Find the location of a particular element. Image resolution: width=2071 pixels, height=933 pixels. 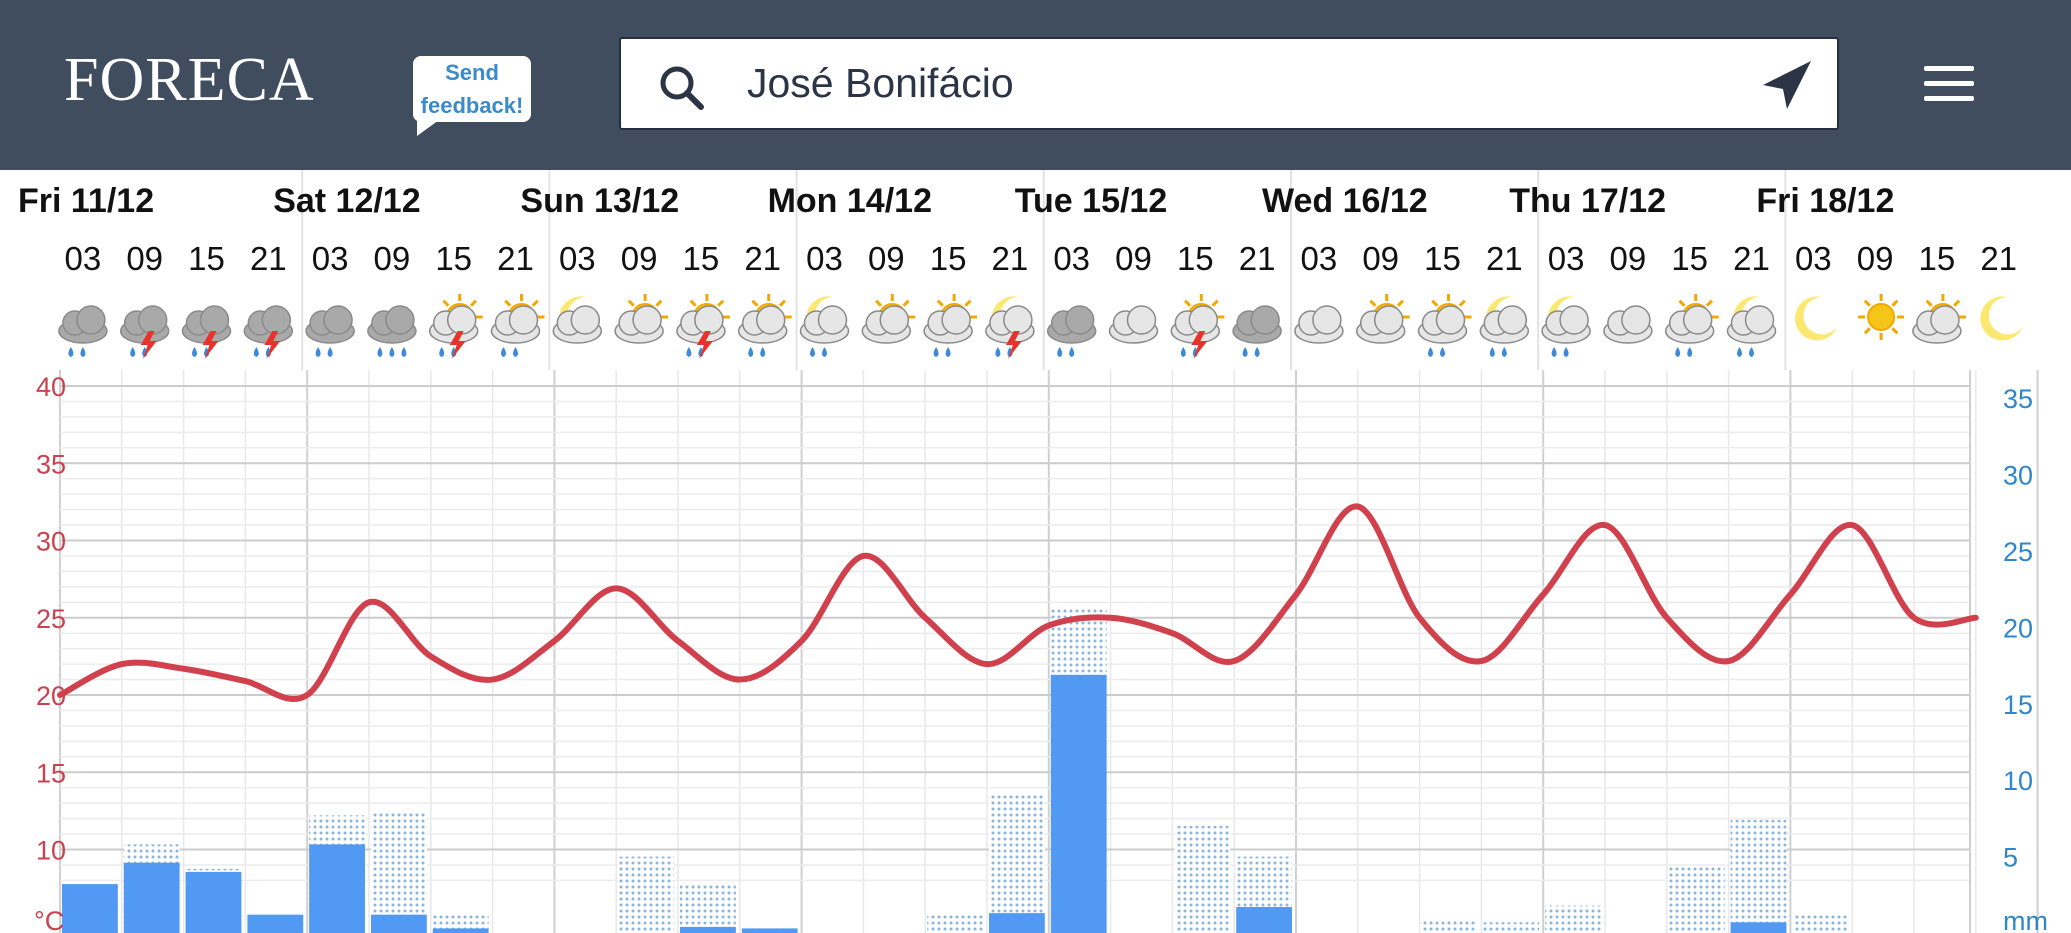

search-icon is located at coordinates (681, 87).